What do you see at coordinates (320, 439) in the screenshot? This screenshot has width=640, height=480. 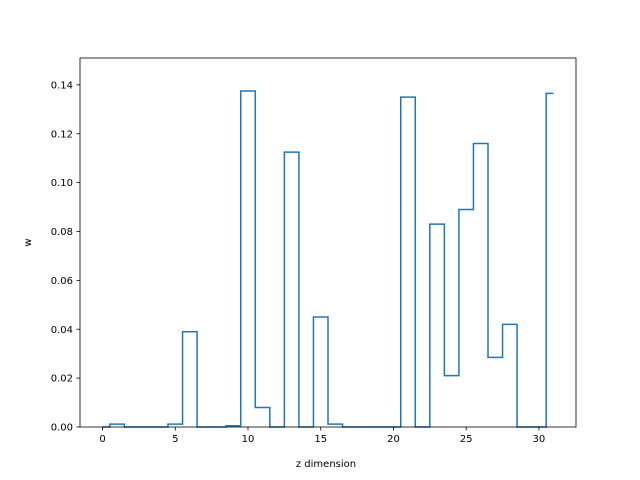 I see `x-tick-label: 15` at bounding box center [320, 439].